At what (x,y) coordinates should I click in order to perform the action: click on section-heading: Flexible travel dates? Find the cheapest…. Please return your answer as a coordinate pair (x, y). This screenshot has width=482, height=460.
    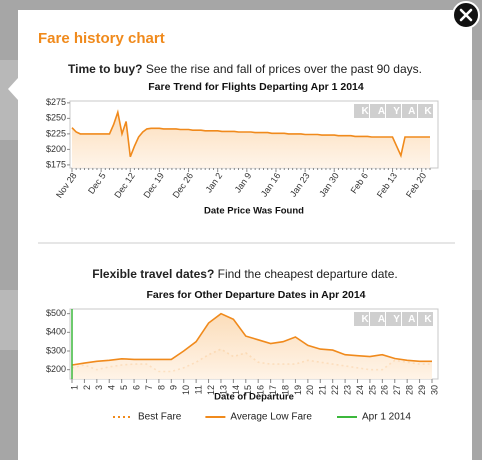
    Looking at the image, I should click on (245, 274).